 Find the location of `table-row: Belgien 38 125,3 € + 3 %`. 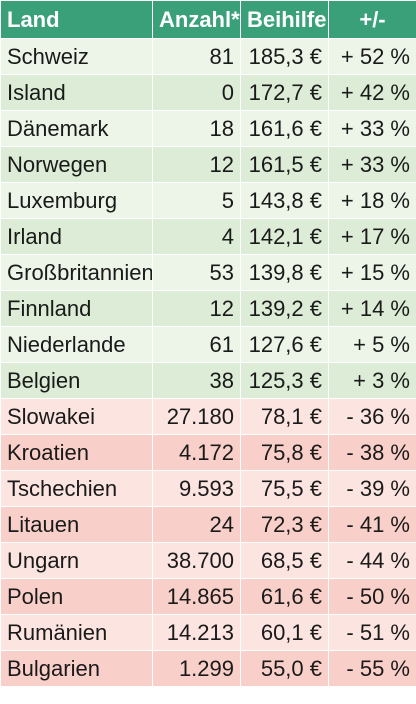

table-row: Belgien 38 125,3 € + 3 % is located at coordinates (208, 380).